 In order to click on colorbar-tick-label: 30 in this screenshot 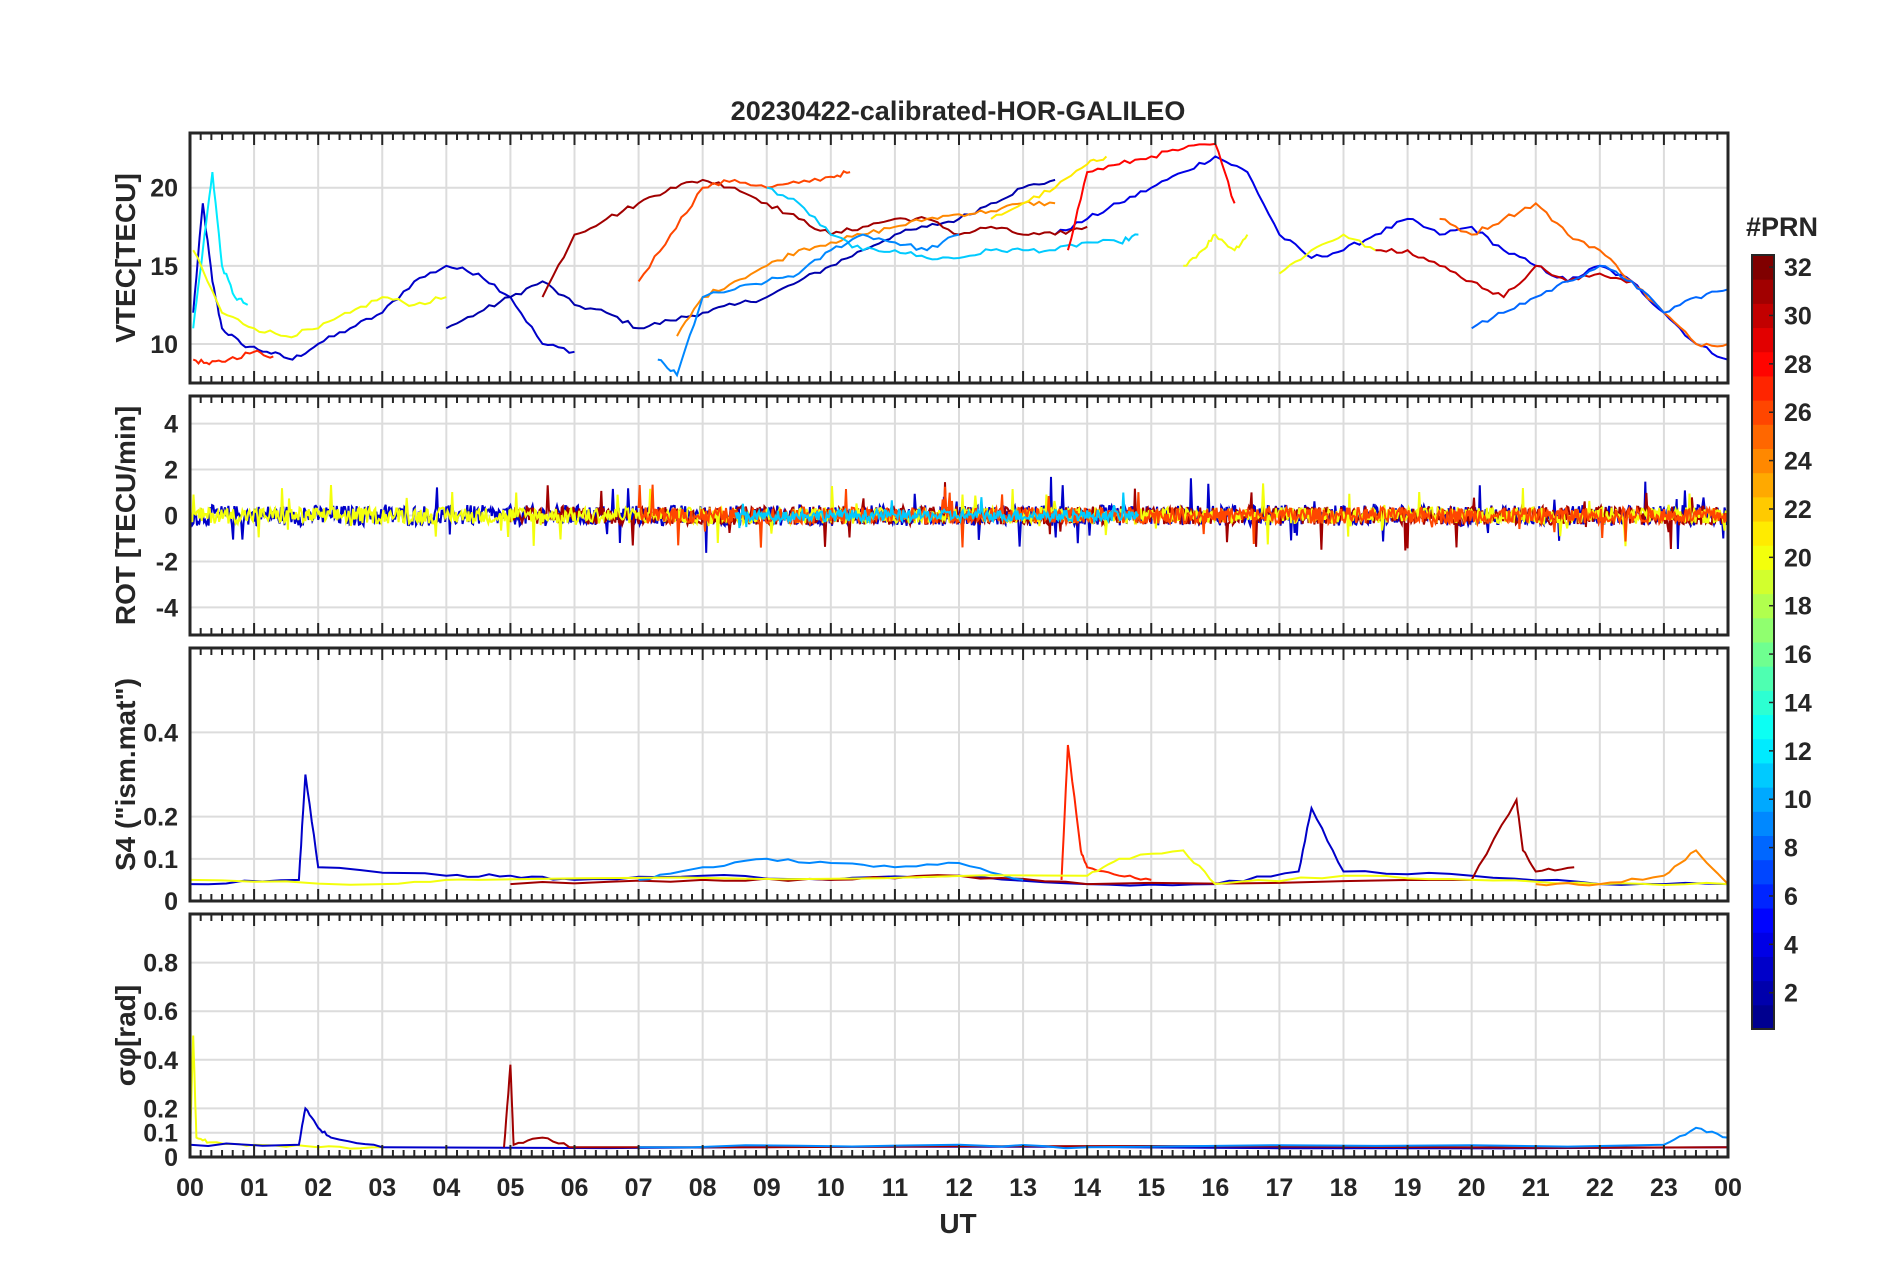, I will do `click(1798, 316)`.